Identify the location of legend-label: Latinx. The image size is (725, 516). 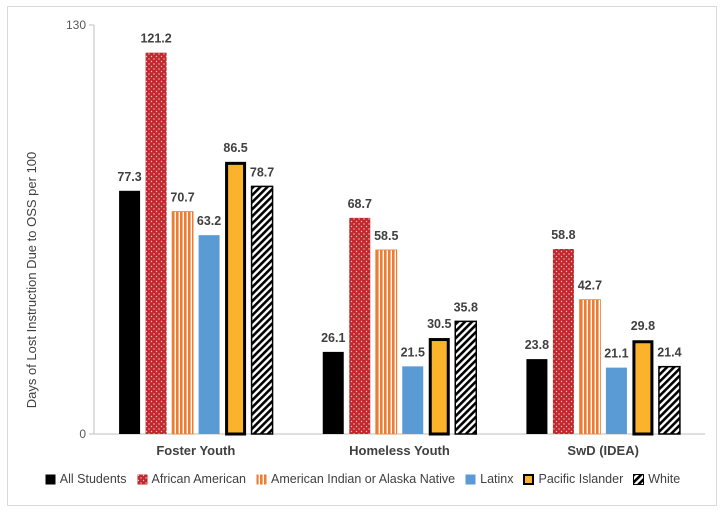
(497, 479).